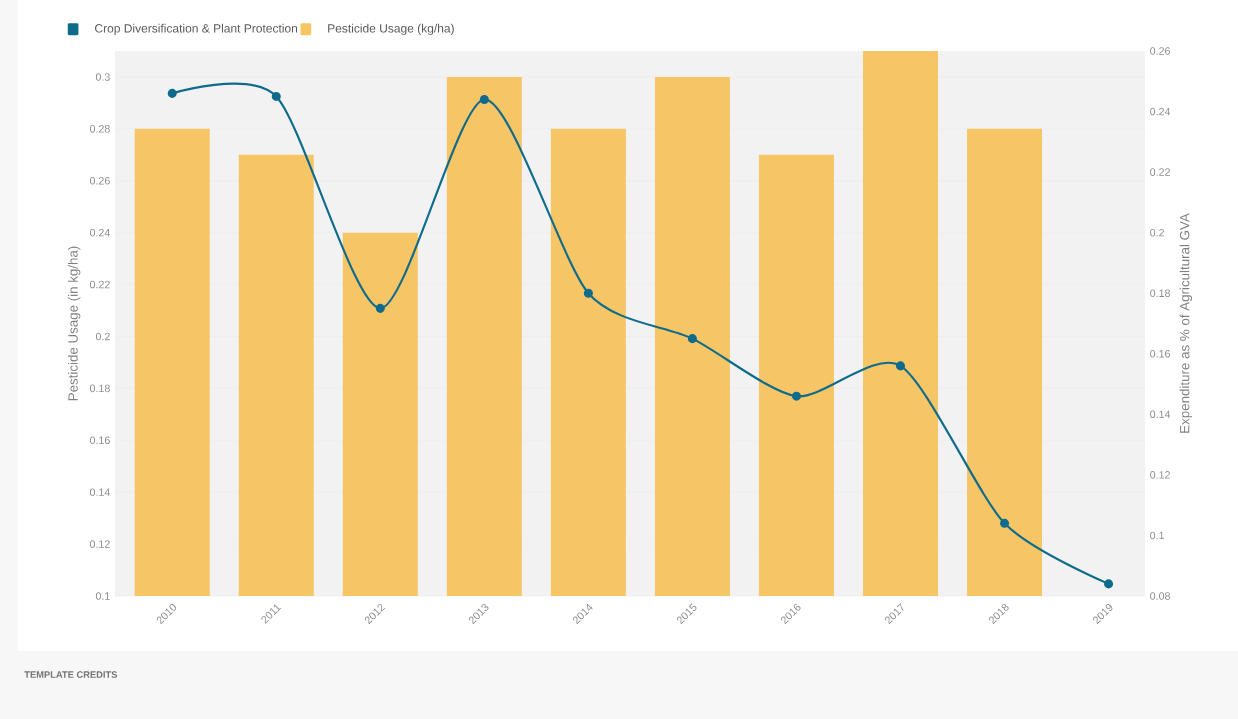 The image size is (1238, 719). What do you see at coordinates (71, 674) in the screenshot?
I see `text: TEMPLATE CREDITS` at bounding box center [71, 674].